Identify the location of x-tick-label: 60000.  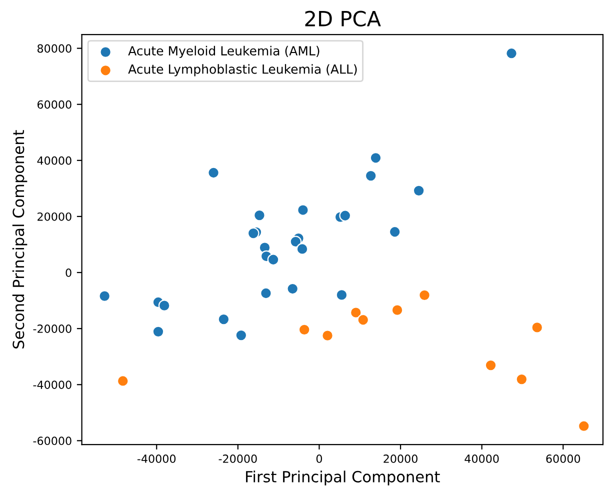
(563, 458).